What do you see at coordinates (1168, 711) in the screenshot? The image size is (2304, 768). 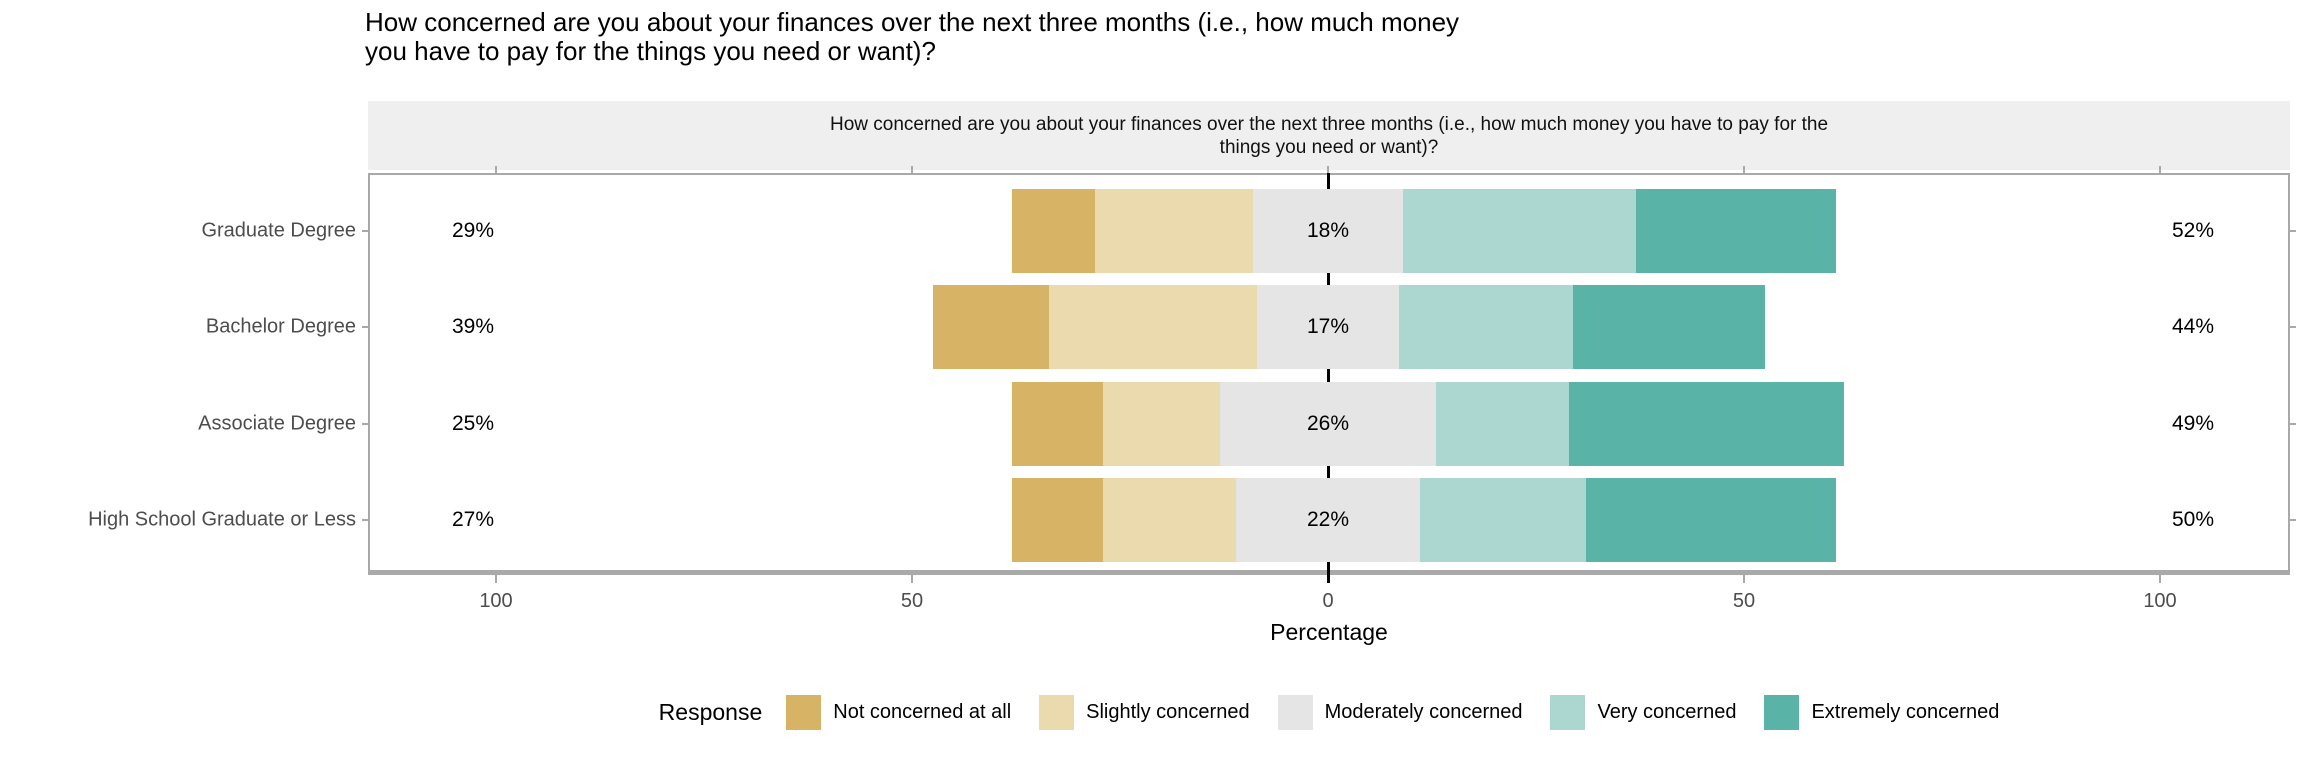 I see `legend-item-label: Slightly concerned` at bounding box center [1168, 711].